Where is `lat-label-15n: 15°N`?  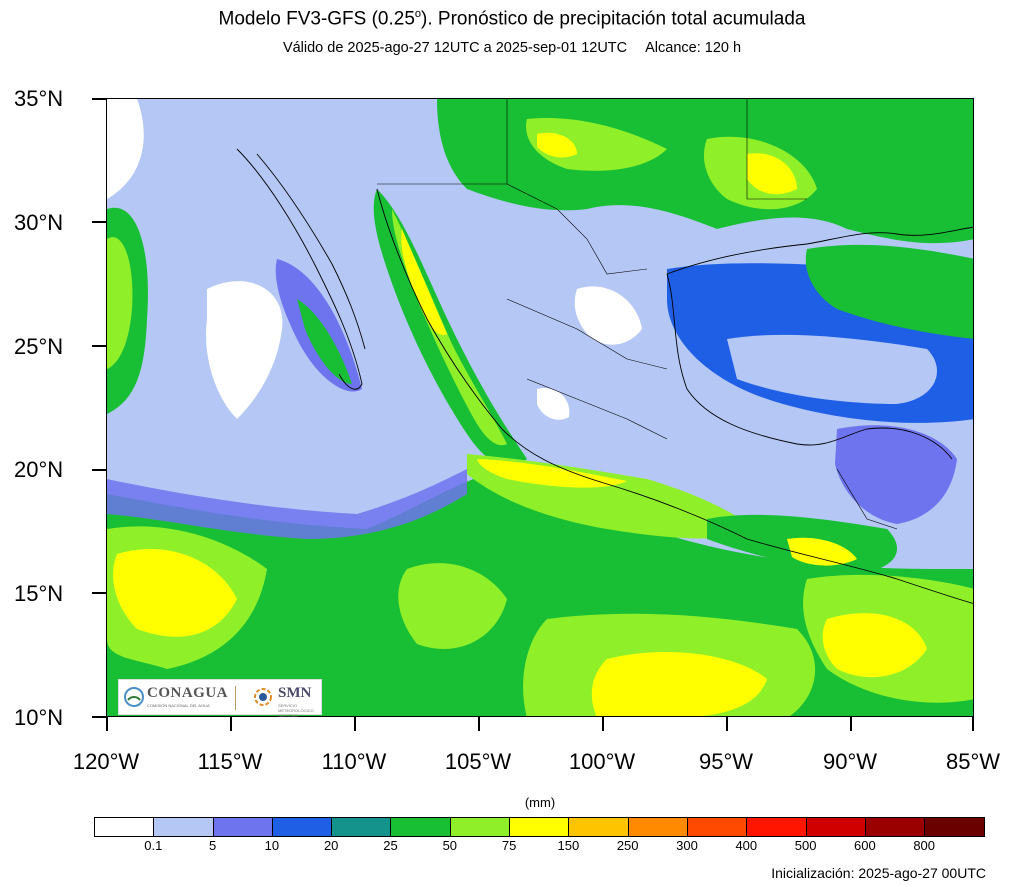
lat-label-15n: 15°N is located at coordinates (39, 593).